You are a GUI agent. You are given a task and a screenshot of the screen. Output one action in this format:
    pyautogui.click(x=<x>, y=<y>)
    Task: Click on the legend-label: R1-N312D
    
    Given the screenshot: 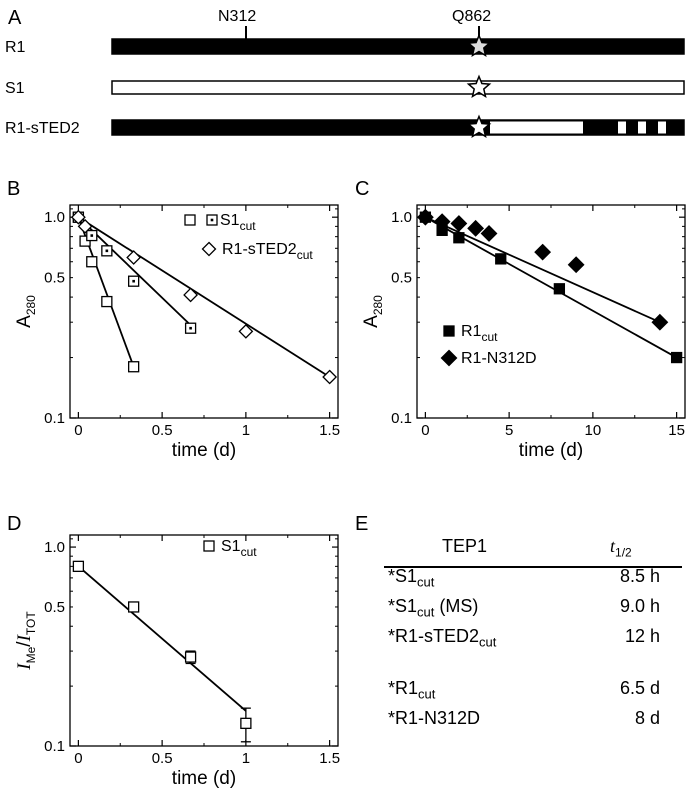 What is the action you would take?
    pyautogui.click(x=499, y=358)
    